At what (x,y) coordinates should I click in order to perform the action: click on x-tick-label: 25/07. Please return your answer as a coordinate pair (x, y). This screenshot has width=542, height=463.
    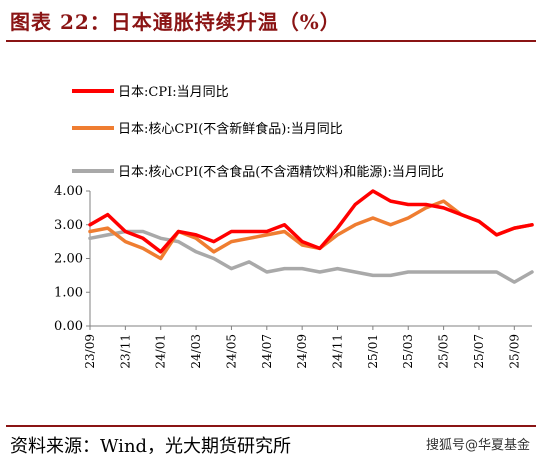
    Looking at the image, I should click on (479, 351).